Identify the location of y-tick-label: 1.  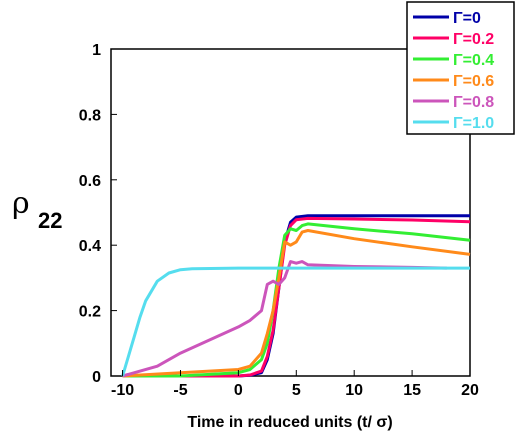
(96, 50).